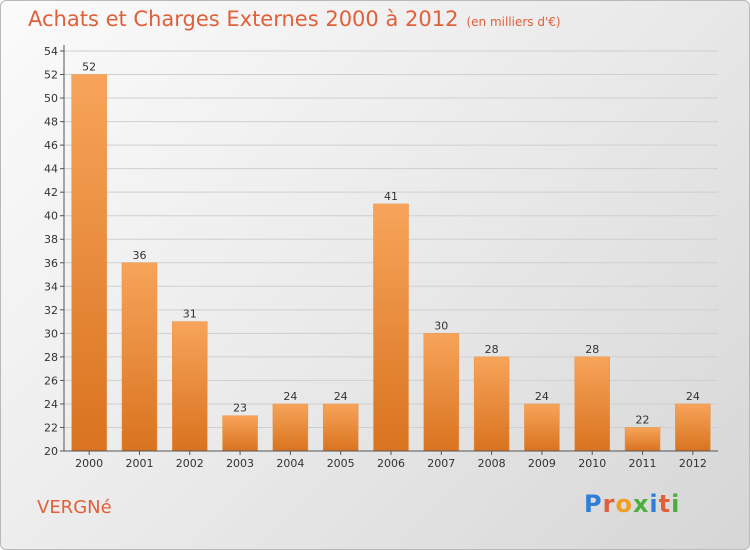 This screenshot has width=750, height=550. Describe the element at coordinates (74, 507) in the screenshot. I see `commune-name: VERGNé` at that location.